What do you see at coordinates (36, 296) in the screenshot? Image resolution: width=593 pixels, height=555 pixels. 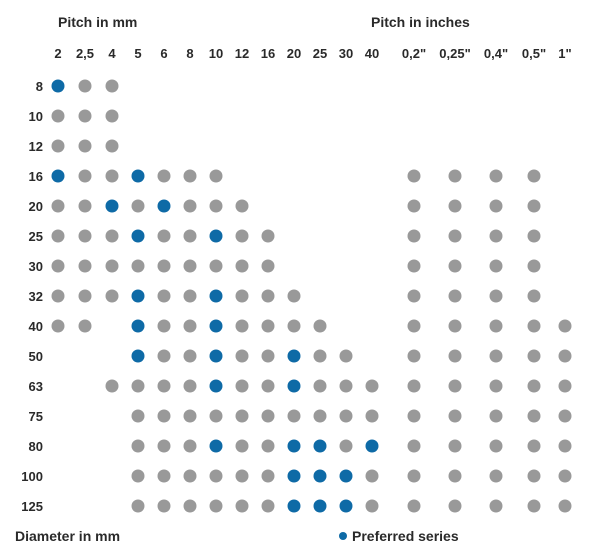 I see `diameter-label: 32` at bounding box center [36, 296].